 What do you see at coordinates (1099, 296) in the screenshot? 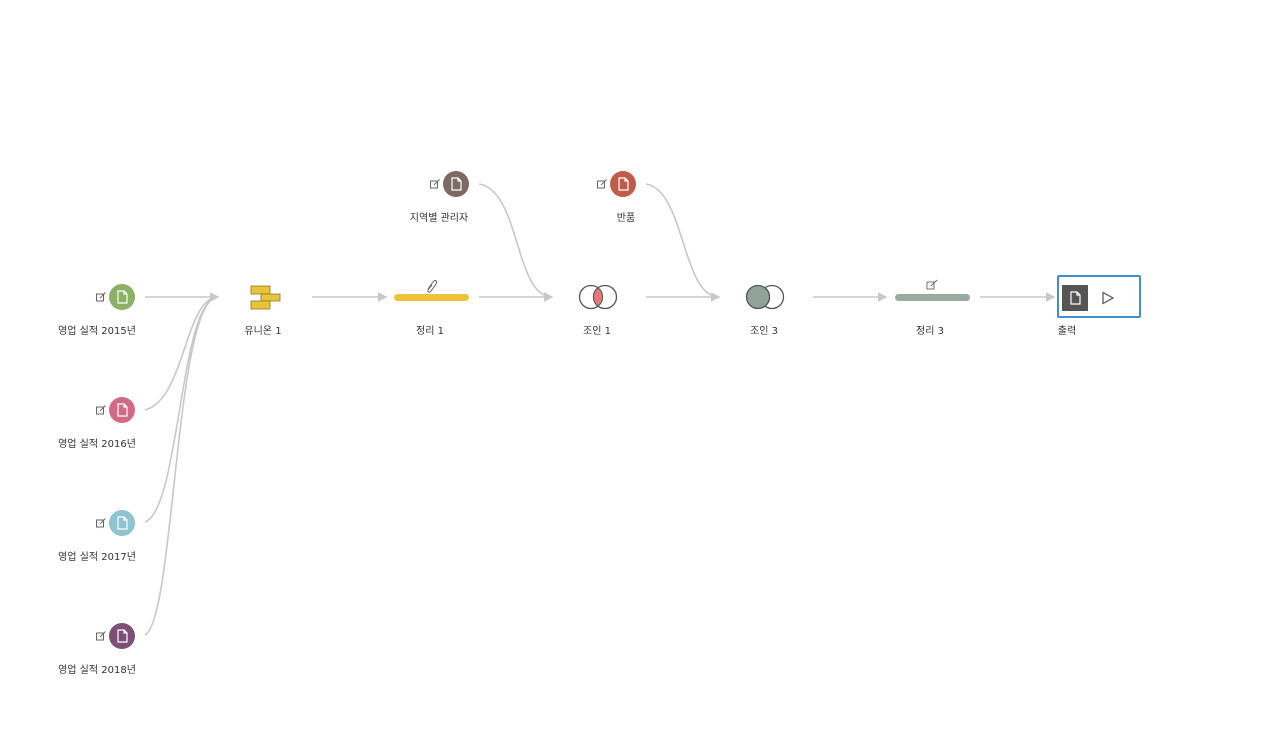
I see `output-node` at bounding box center [1099, 296].